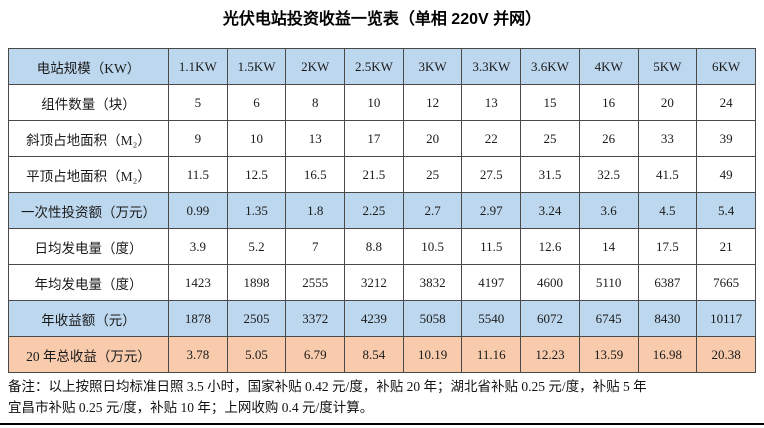  What do you see at coordinates (491, 210) in the screenshot?
I see `data-cell: 2.97` at bounding box center [491, 210].